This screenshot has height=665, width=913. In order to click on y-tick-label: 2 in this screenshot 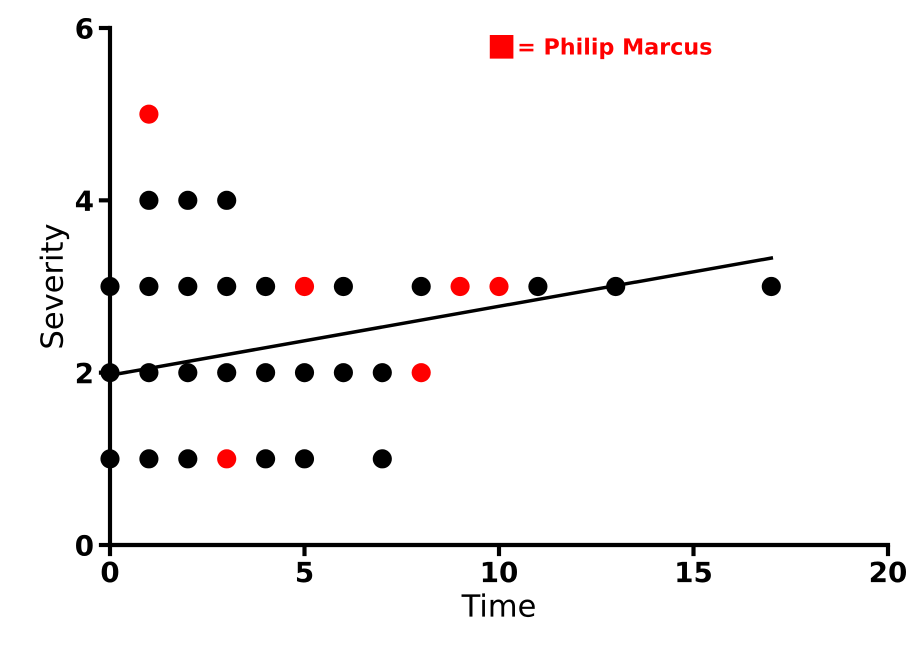, I will do `click(84, 373)`.